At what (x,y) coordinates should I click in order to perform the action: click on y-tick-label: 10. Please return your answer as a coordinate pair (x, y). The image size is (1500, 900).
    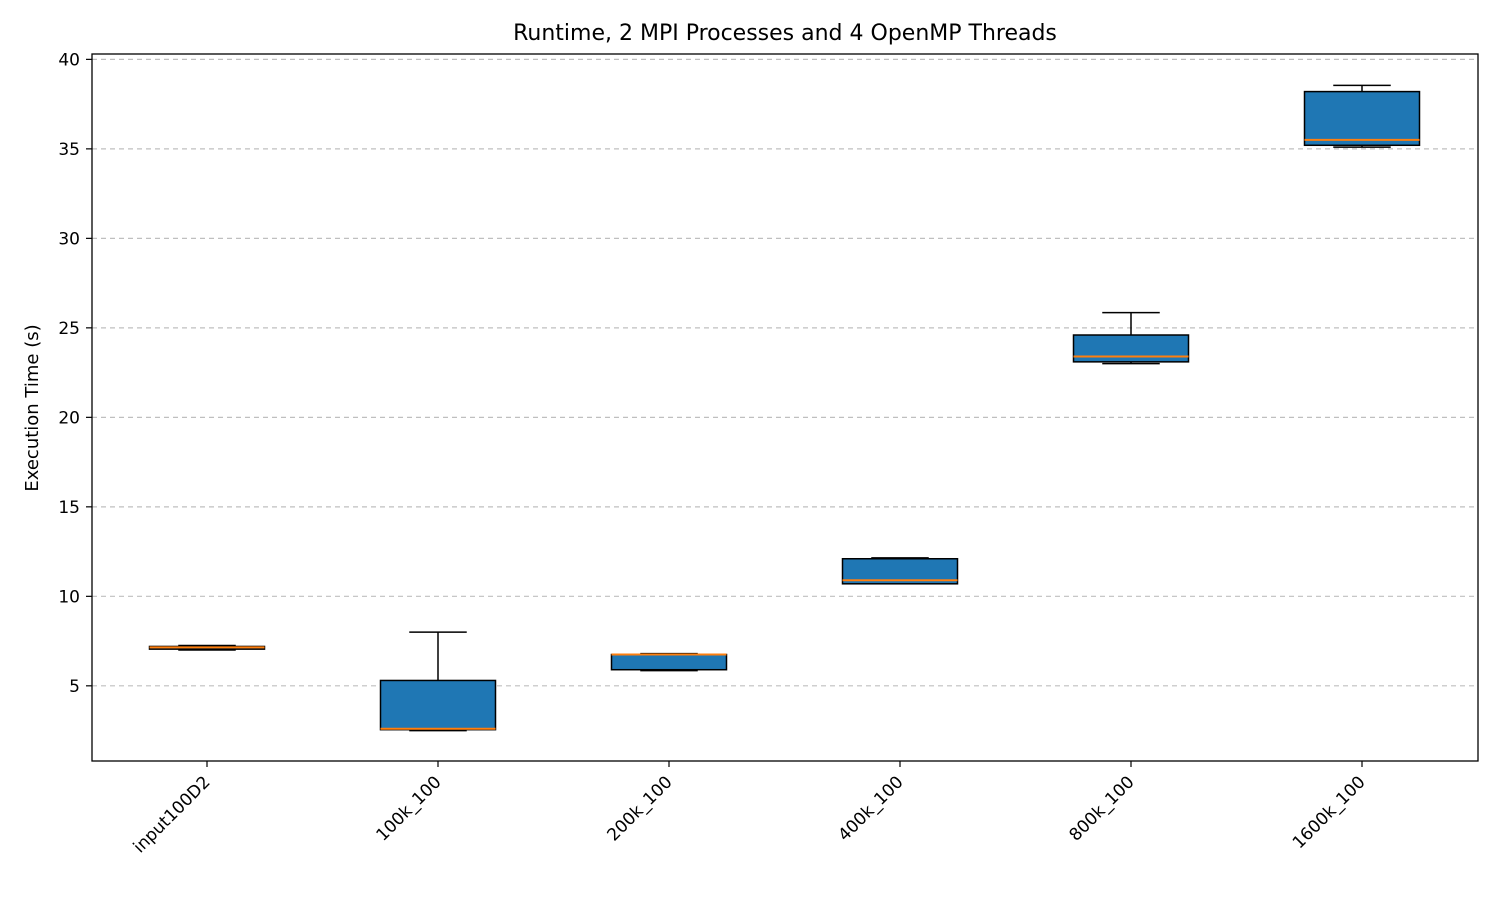
    Looking at the image, I should click on (69, 597).